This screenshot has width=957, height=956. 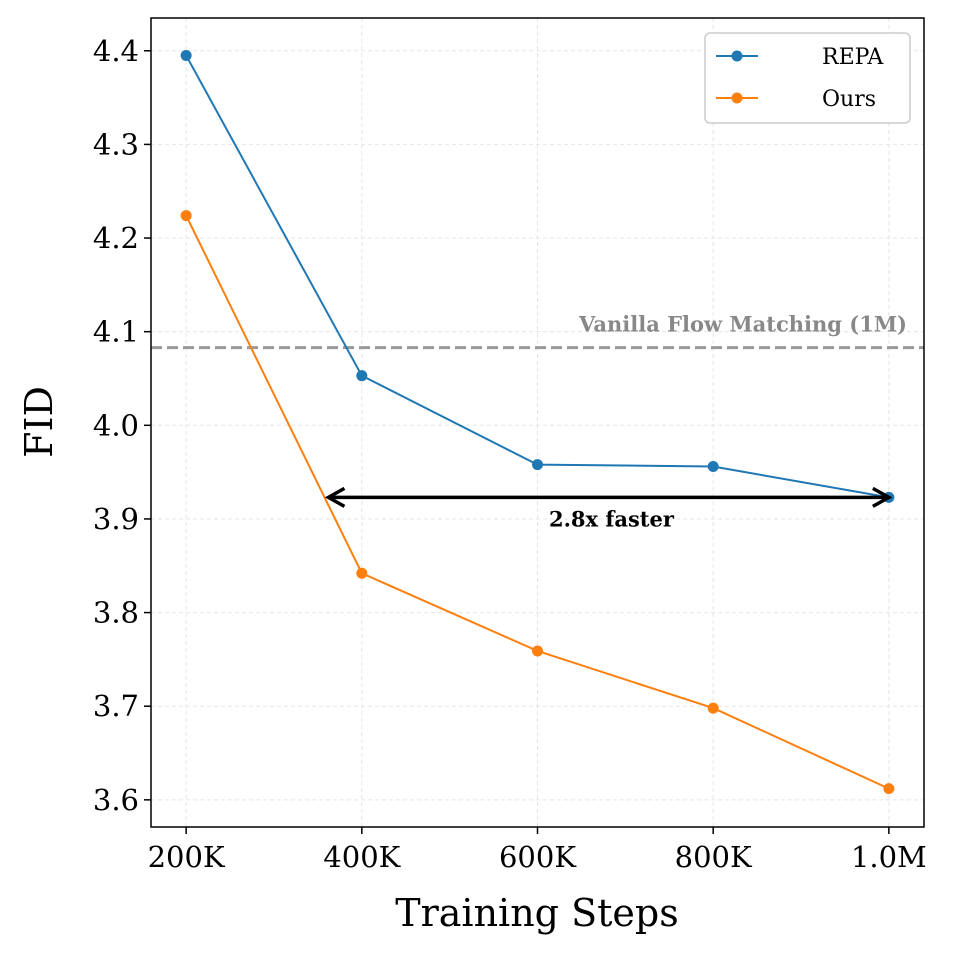 What do you see at coordinates (538, 857) in the screenshot?
I see `x-tick-label: 600K` at bounding box center [538, 857].